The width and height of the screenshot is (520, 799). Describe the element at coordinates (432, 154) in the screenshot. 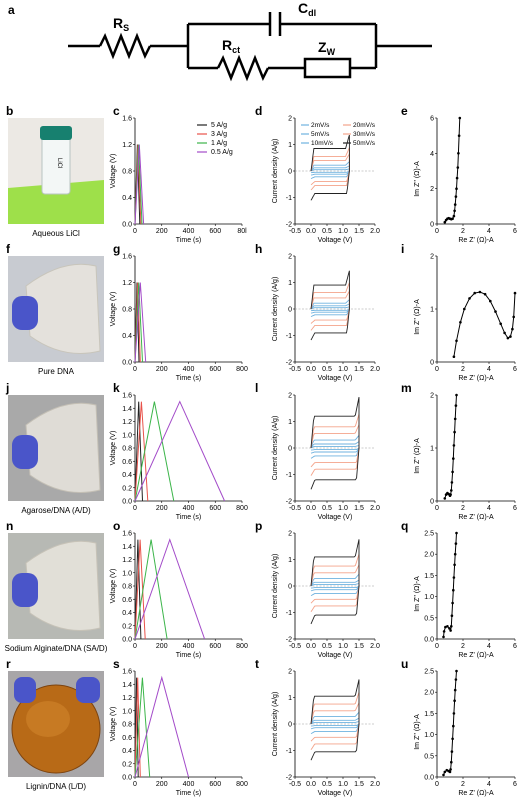

I see `eis-y-tick-label: 4` at that location.